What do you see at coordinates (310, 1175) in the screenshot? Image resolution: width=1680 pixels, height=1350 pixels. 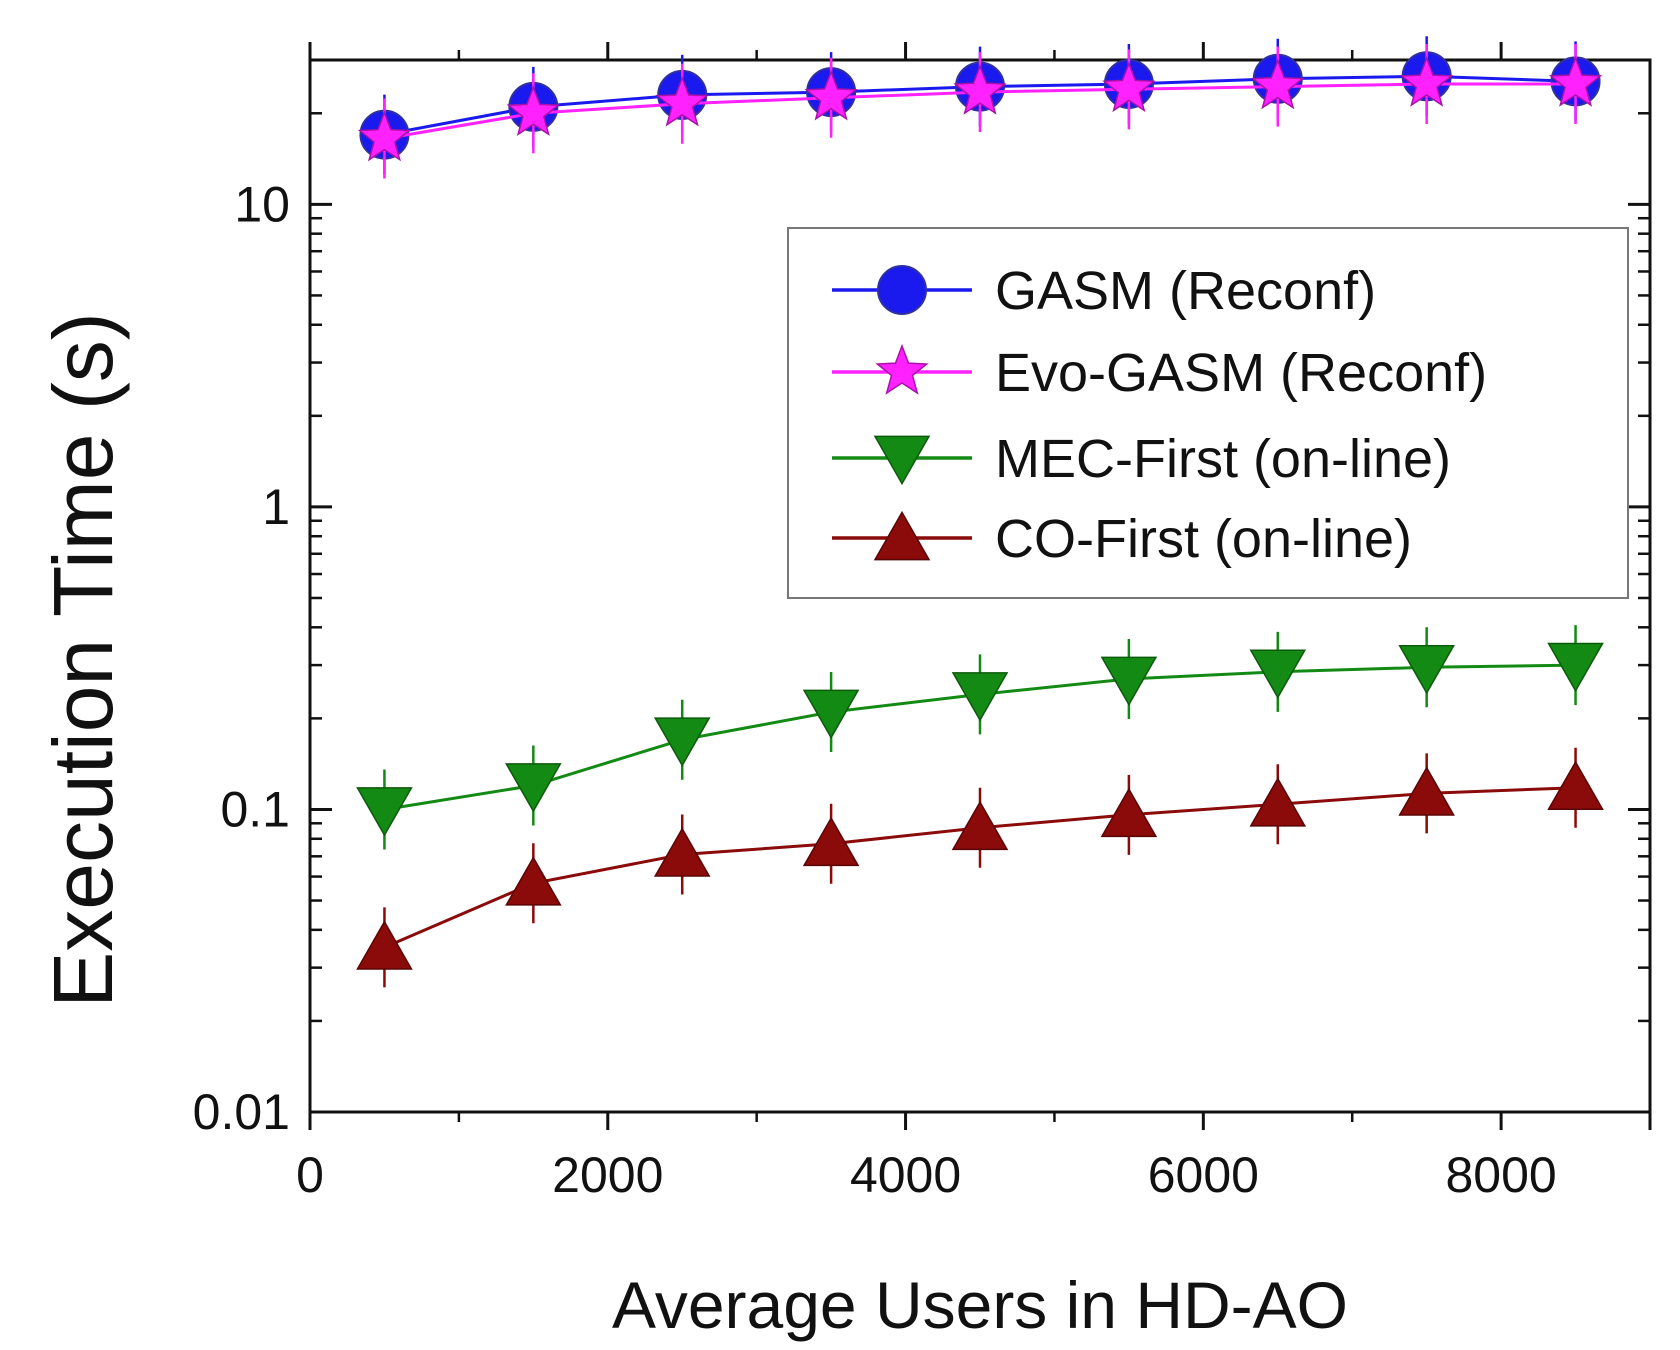 I see `x-tick-label: 0` at bounding box center [310, 1175].